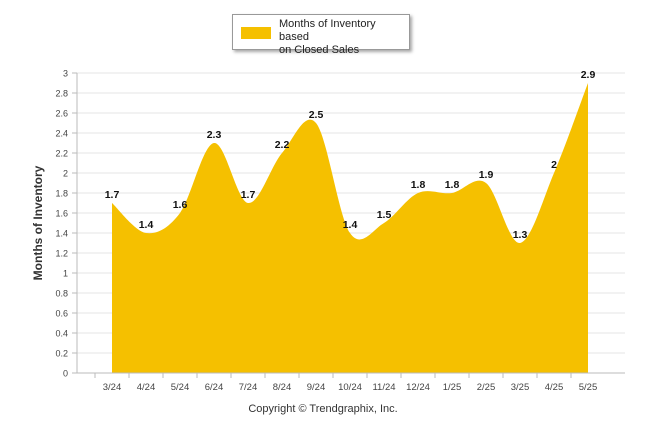 This screenshot has height=439, width=646. What do you see at coordinates (61, 314) in the screenshot?
I see `y-tick-label: 0.6` at bounding box center [61, 314].